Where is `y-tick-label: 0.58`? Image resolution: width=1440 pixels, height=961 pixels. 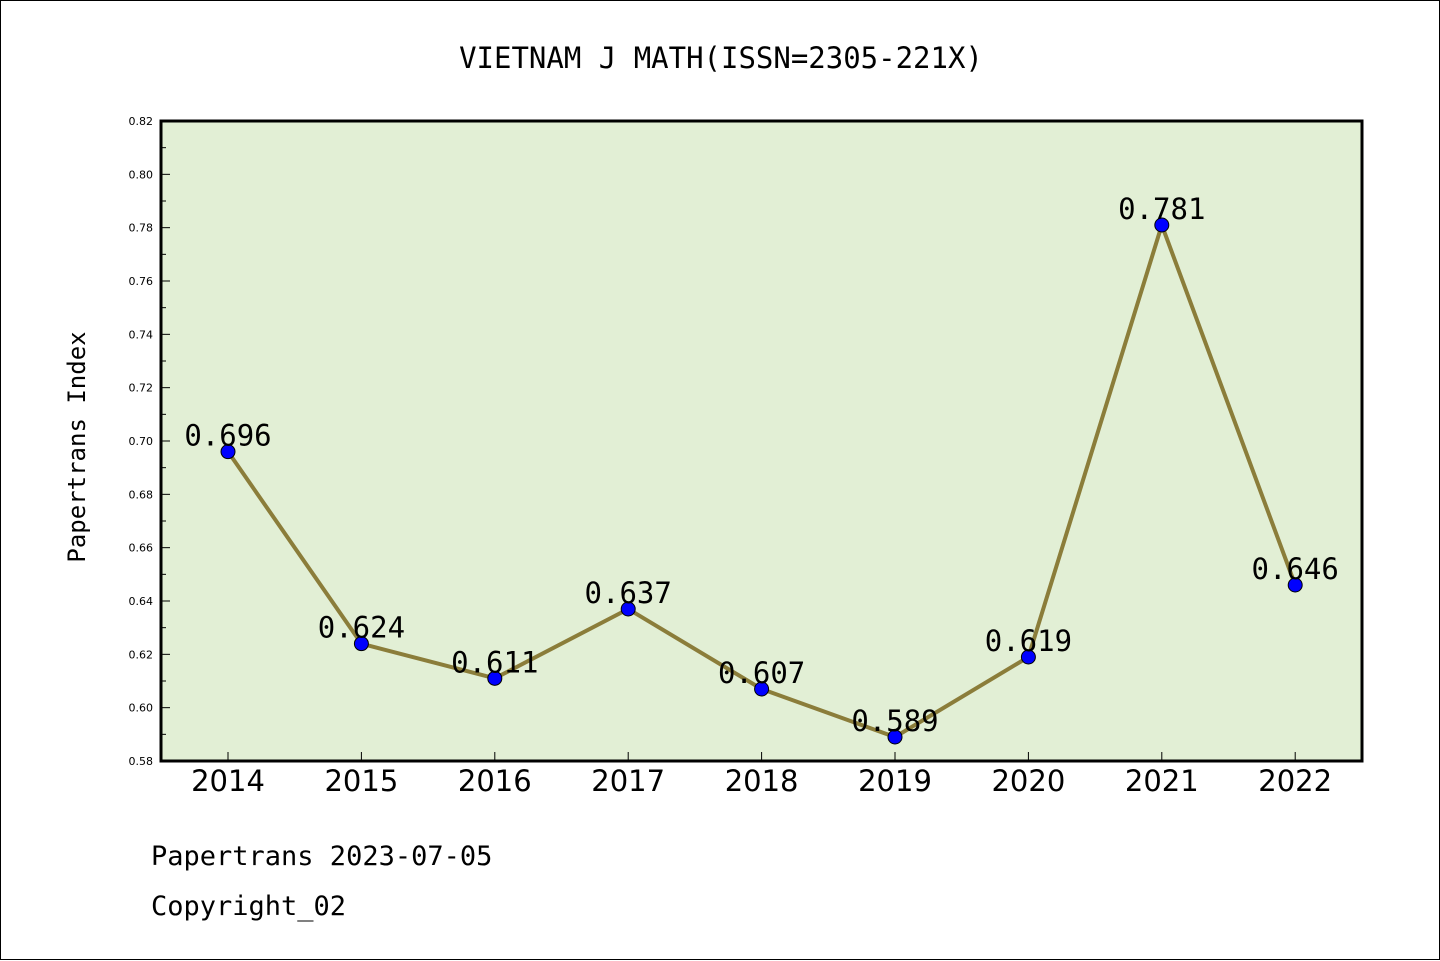 y-tick-label: 0.58 is located at coordinates (141, 761).